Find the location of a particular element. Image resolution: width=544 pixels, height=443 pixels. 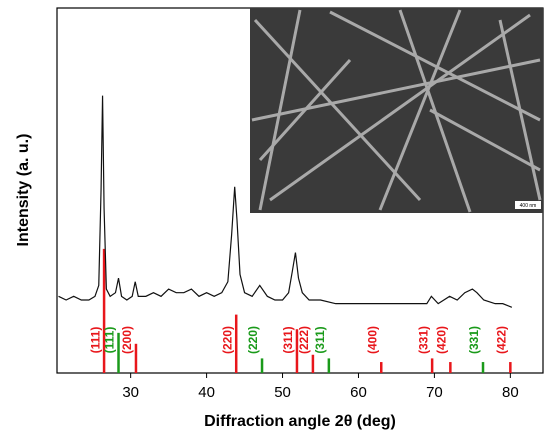

x-tick-label: 60 is located at coordinates (358, 392).